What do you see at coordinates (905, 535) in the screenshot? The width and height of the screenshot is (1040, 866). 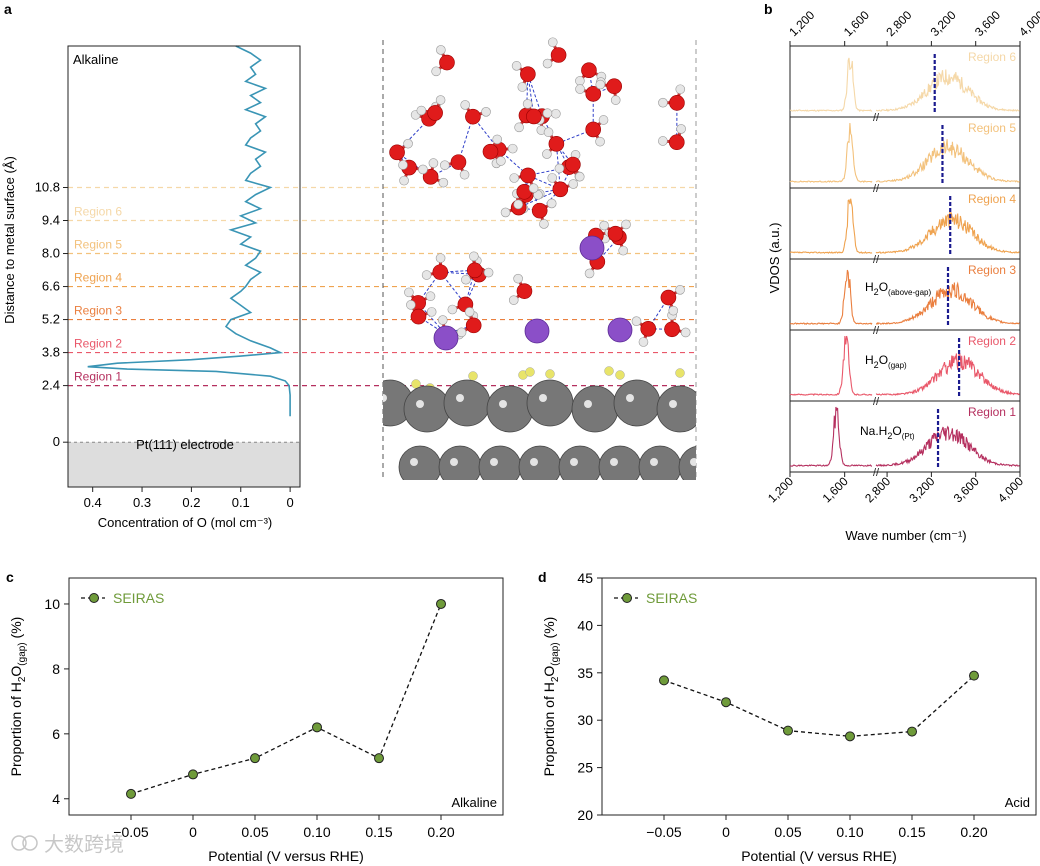 I see `b-x-axis-label: Wave number (cm⁻¹)` at bounding box center [905, 535].